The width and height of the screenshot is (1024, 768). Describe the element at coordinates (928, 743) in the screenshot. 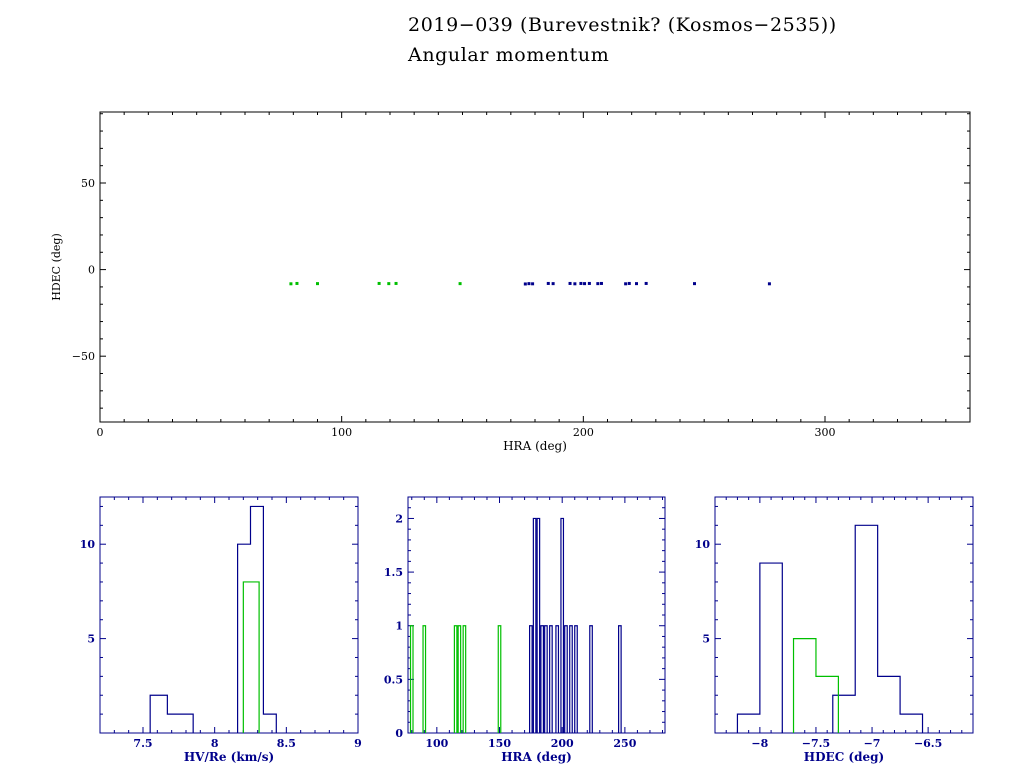

I see `x-tick-label: −6.5` at that location.